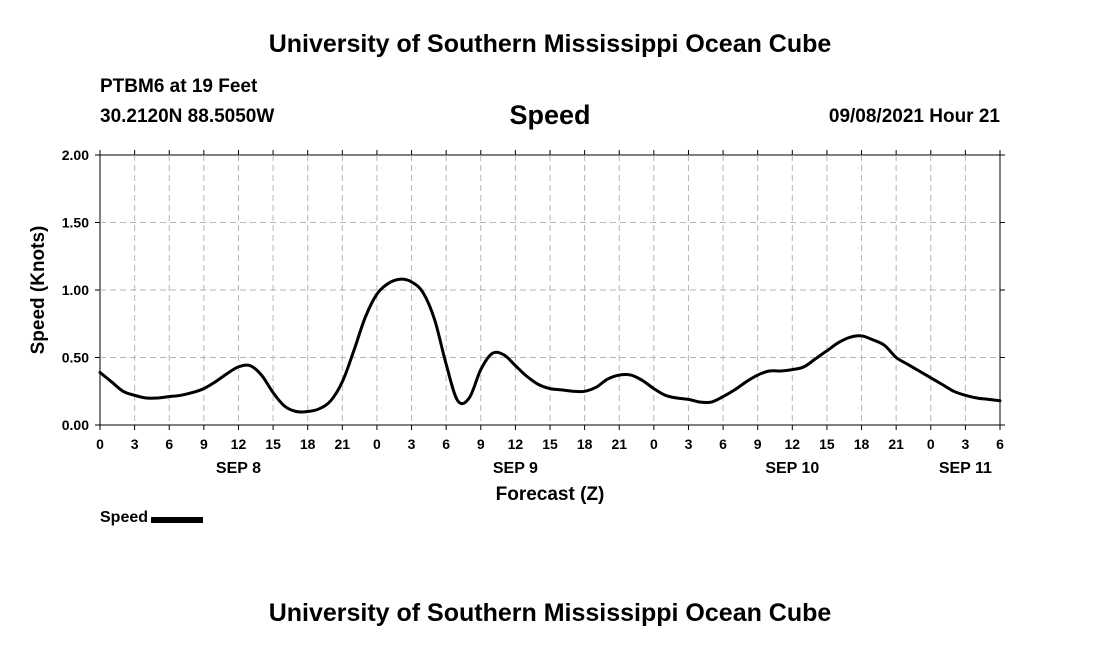  What do you see at coordinates (75, 358) in the screenshot?
I see `y-tick-label: 0.50` at bounding box center [75, 358].